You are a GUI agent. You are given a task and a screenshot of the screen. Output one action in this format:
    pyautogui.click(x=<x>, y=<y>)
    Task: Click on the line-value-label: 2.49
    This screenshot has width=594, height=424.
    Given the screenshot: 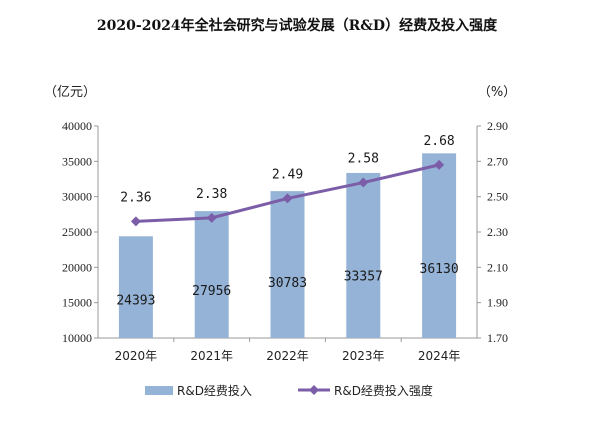 What is the action you would take?
    pyautogui.click(x=287, y=174)
    